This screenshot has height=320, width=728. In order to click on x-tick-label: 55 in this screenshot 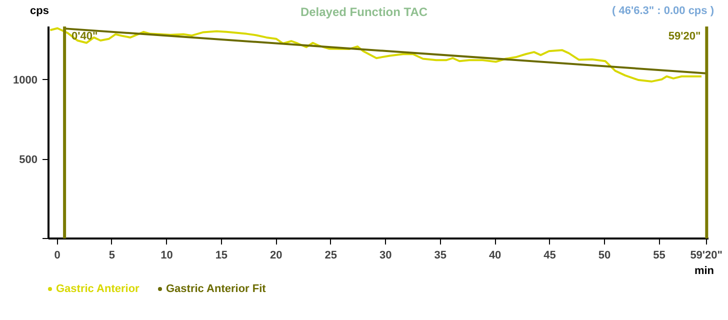, I will do `click(659, 256)`.